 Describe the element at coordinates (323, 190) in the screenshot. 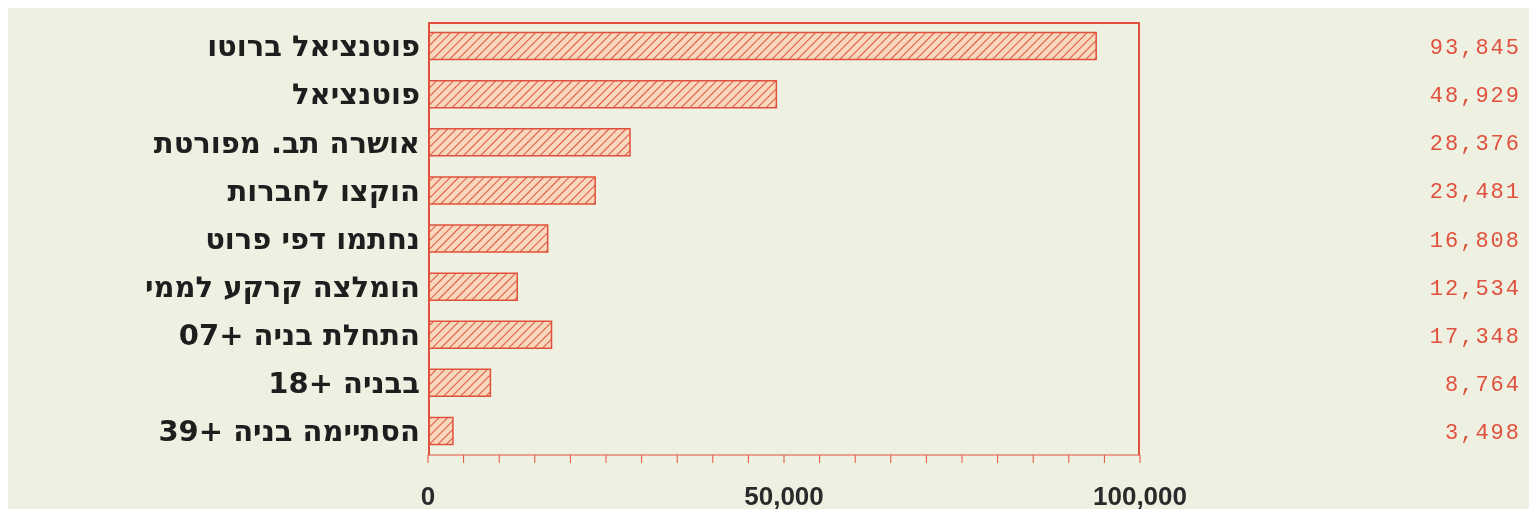

I see `y-tick-label: הוקצו לחברות` at that location.